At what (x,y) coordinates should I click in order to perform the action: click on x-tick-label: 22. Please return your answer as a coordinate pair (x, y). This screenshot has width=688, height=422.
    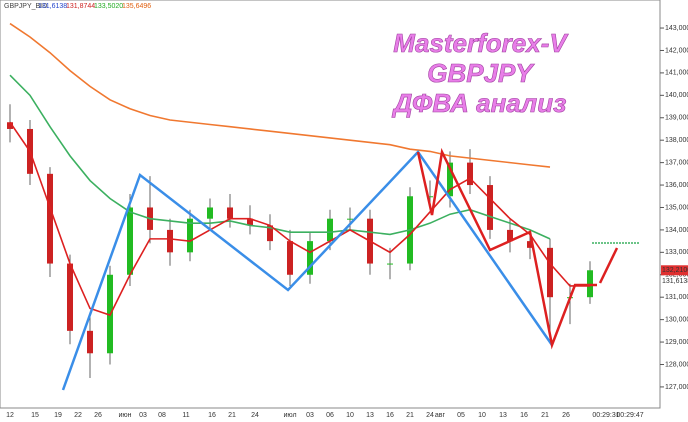
    Looking at the image, I should click on (78, 415).